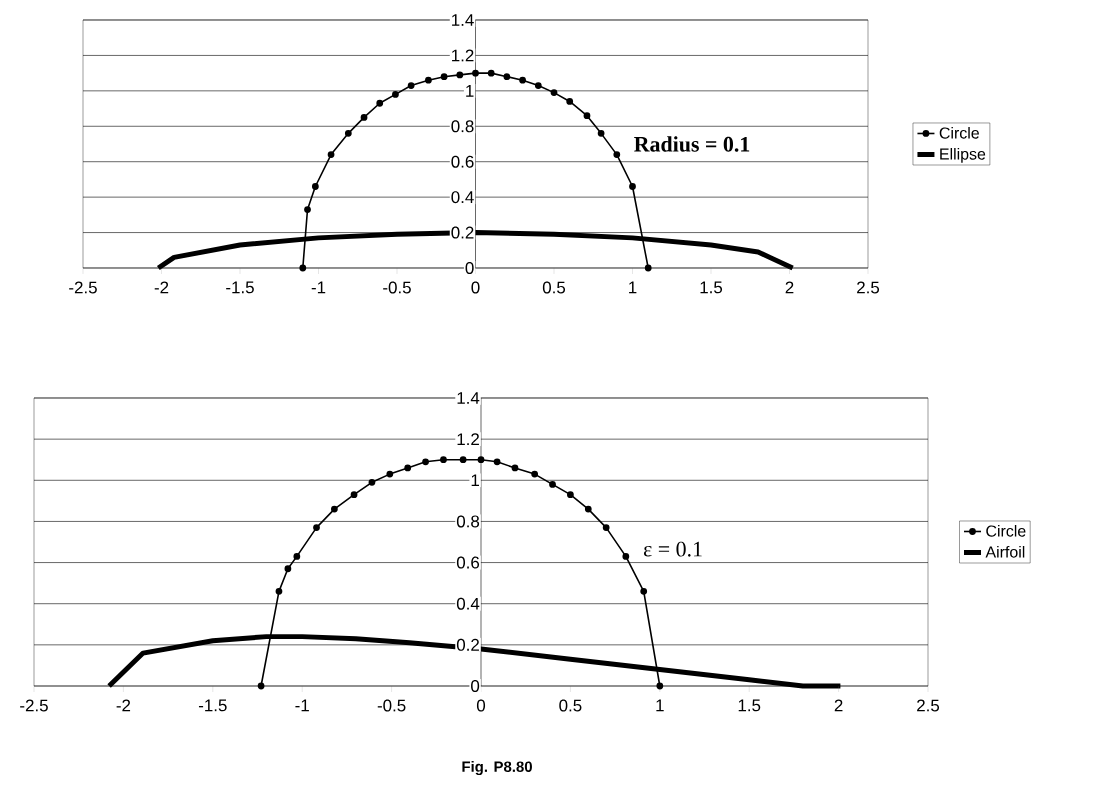  What do you see at coordinates (1005, 551) in the screenshot?
I see `legend-label: Airfoil` at bounding box center [1005, 551].